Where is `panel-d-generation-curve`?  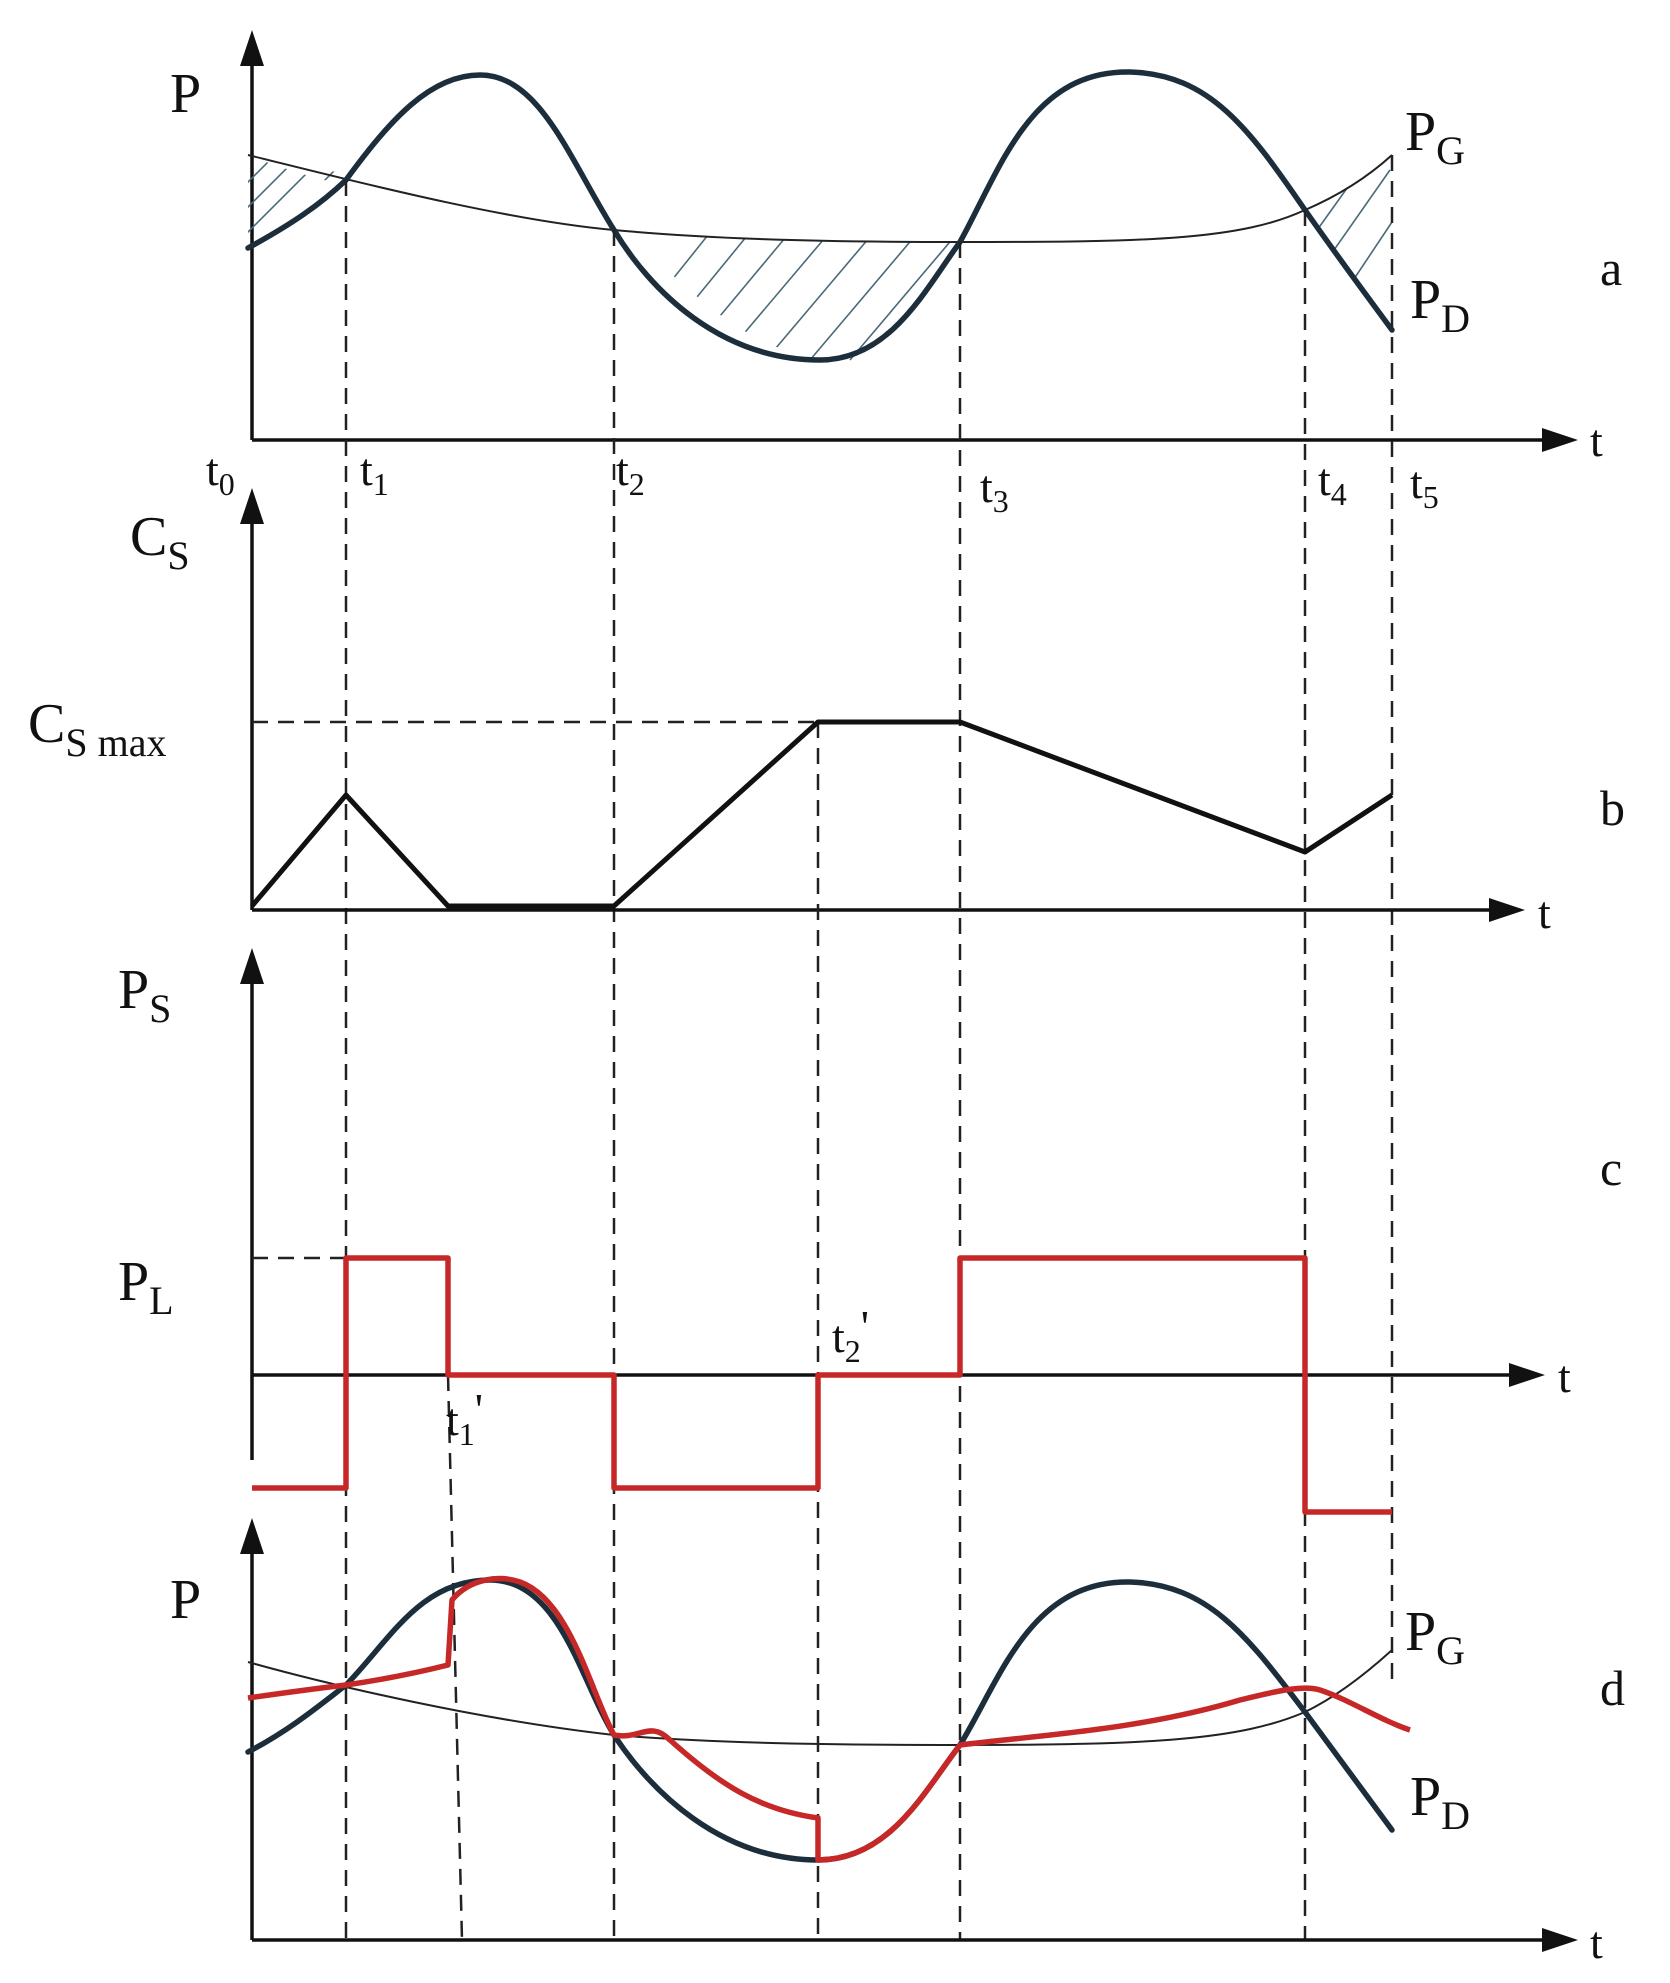 panel-d-generation-curve is located at coordinates (820, 1698).